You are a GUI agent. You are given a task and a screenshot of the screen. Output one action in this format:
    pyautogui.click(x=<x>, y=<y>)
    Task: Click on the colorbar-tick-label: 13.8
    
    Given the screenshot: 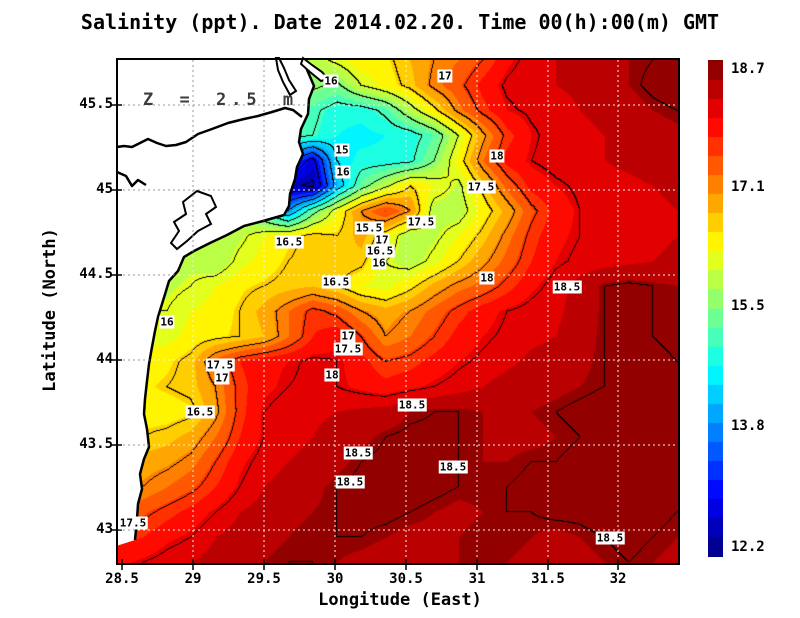 What is the action you would take?
    pyautogui.click(x=748, y=426)
    